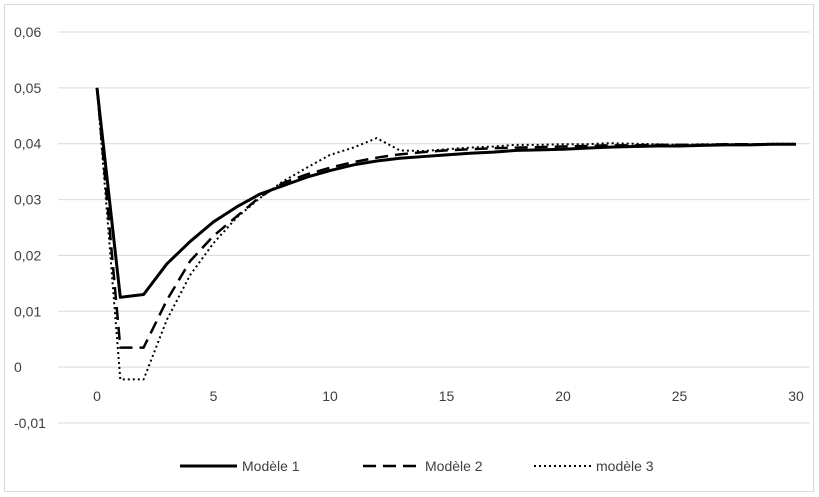 Image resolution: width=819 pixels, height=497 pixels. What do you see at coordinates (27, 144) in the screenshot?
I see `y-tick-label: 0,04` at bounding box center [27, 144].